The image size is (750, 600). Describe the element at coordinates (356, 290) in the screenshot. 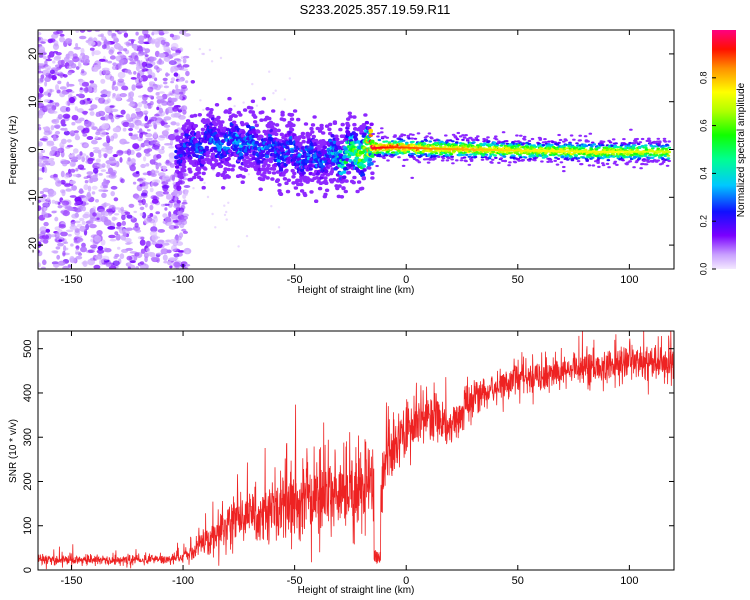

I see `spectrogram-x-label: Height of straight line (km)` at that location.